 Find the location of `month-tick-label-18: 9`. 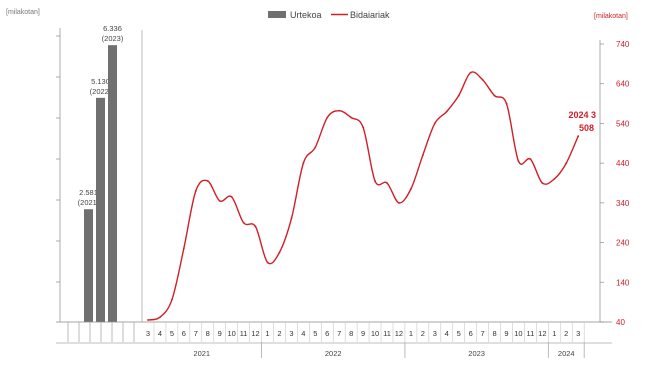

month-tick-label-18: 9 is located at coordinates (363, 333).